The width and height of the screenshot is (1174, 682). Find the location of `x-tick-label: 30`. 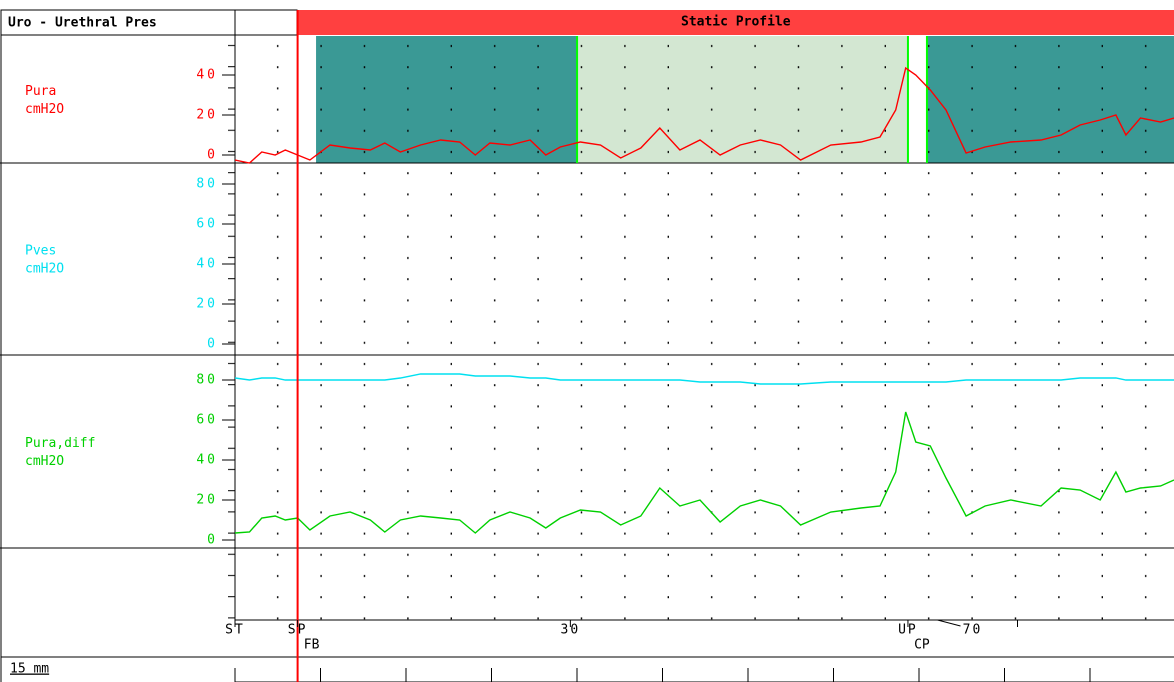

x-tick-label: 30 is located at coordinates (571, 630).